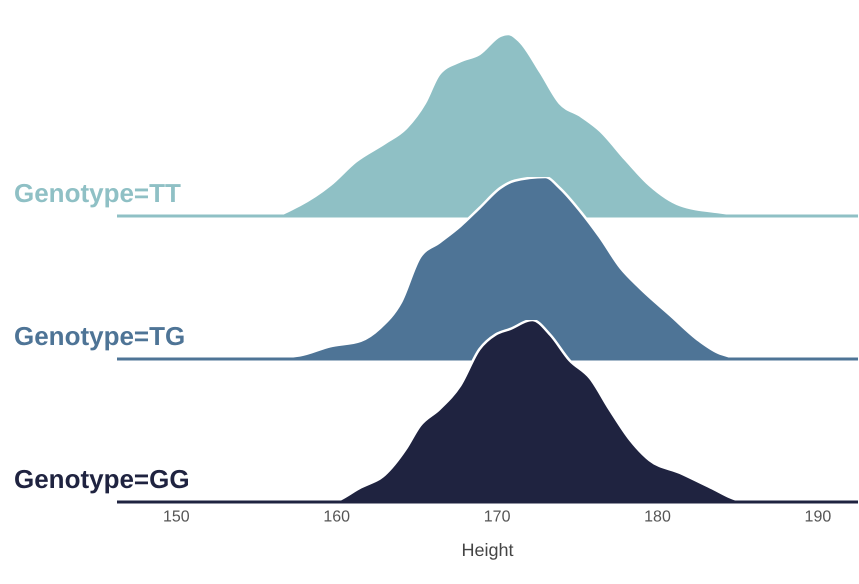  I want to click on x-tick-label: 180, so click(657, 517).